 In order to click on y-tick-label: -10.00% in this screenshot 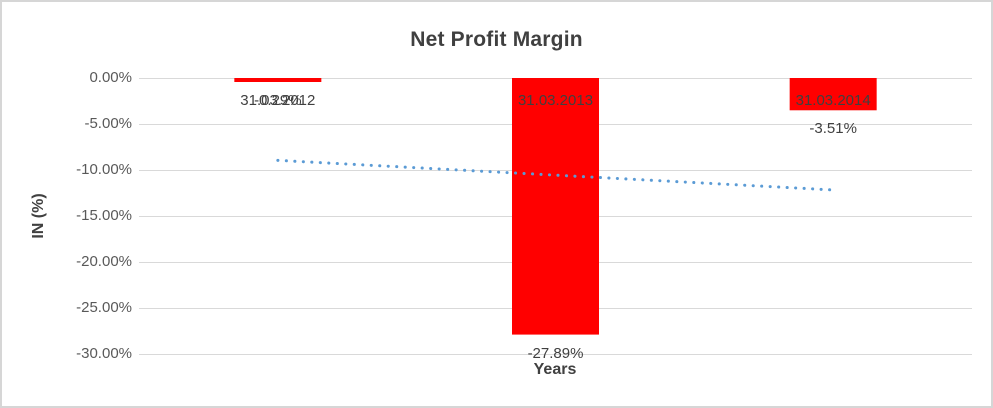, I will do `click(104, 169)`.